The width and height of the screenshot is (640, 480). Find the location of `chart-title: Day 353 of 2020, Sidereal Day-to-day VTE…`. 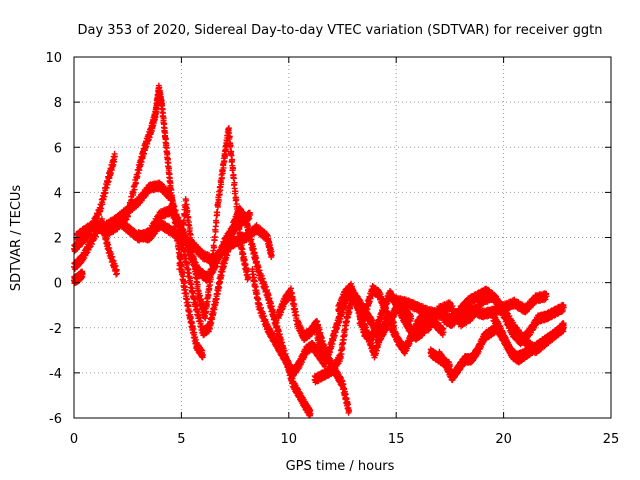

chart-title: Day 353 of 2020, Sidereal Day-to-day VTE… is located at coordinates (340, 30).